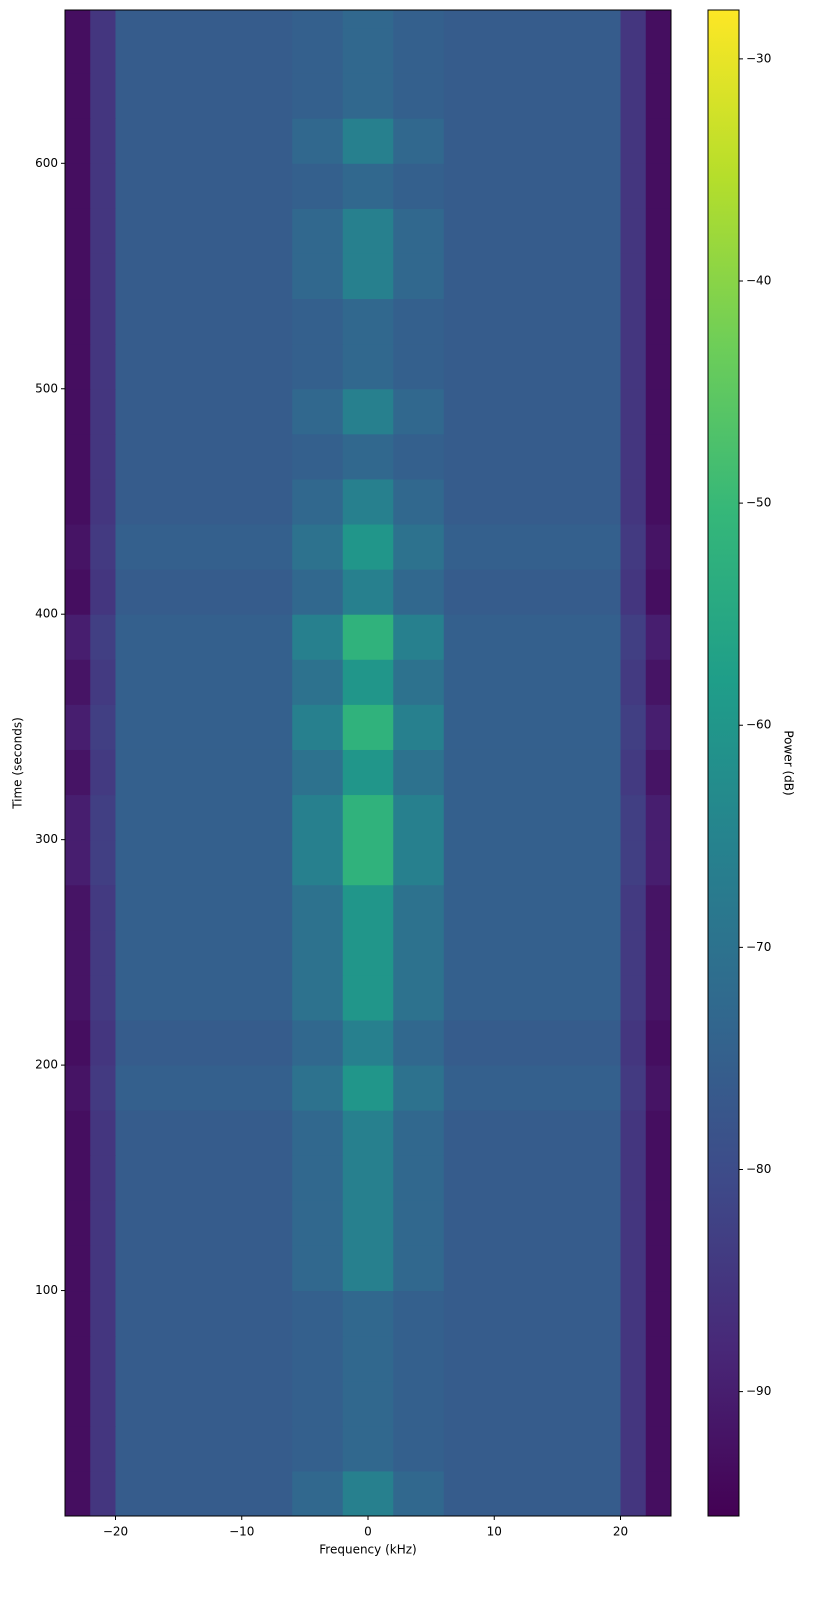 Image resolution: width=823 pixels, height=1603 pixels. What do you see at coordinates (46, 1290) in the screenshot?
I see `y-tick-label: 100` at bounding box center [46, 1290].